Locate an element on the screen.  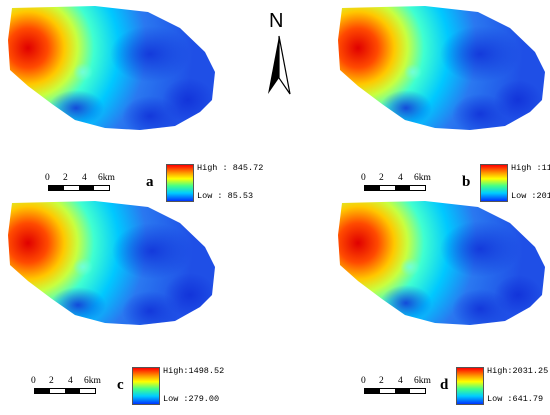
color-legend: High:1498.52 Low :279.00 is located at coordinates (184, 386).